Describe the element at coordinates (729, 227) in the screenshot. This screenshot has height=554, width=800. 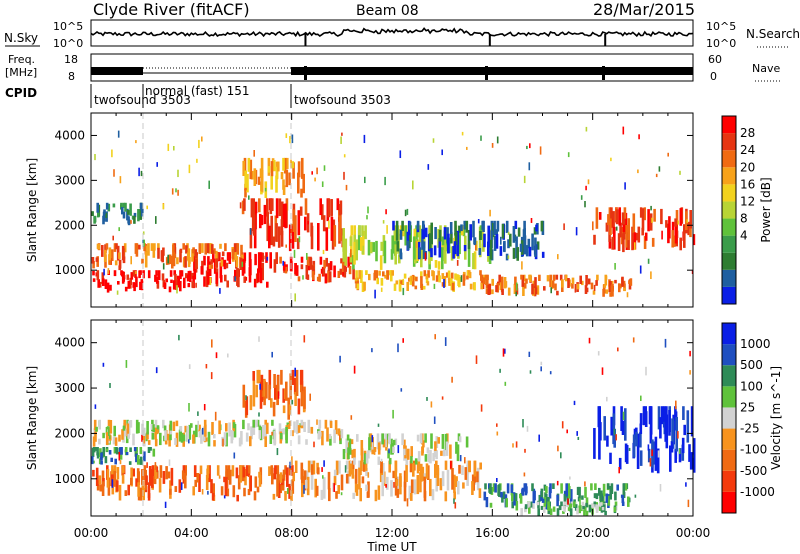
I see `power-colorbar-swatch` at that location.